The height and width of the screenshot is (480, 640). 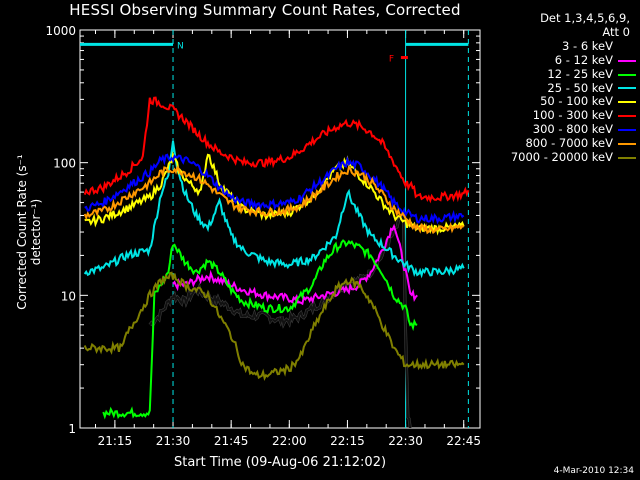 I want to click on legend-item: 6 - 12 keV, so click(x=560, y=60).